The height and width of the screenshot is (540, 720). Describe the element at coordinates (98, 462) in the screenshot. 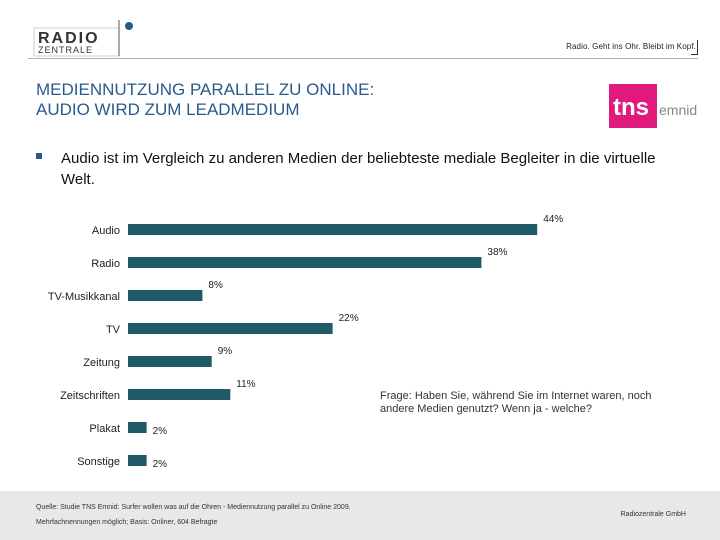

I see `category-label: Sonstige` at that location.